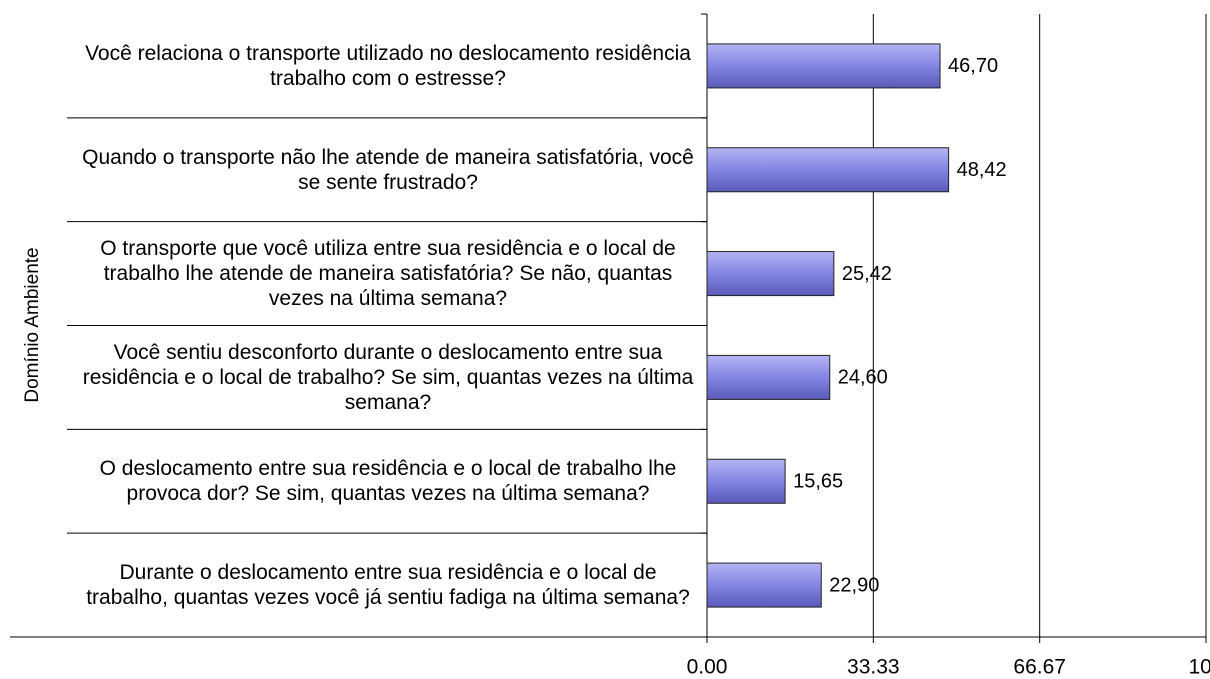  I want to click on value-label: 15,65, so click(818, 482).